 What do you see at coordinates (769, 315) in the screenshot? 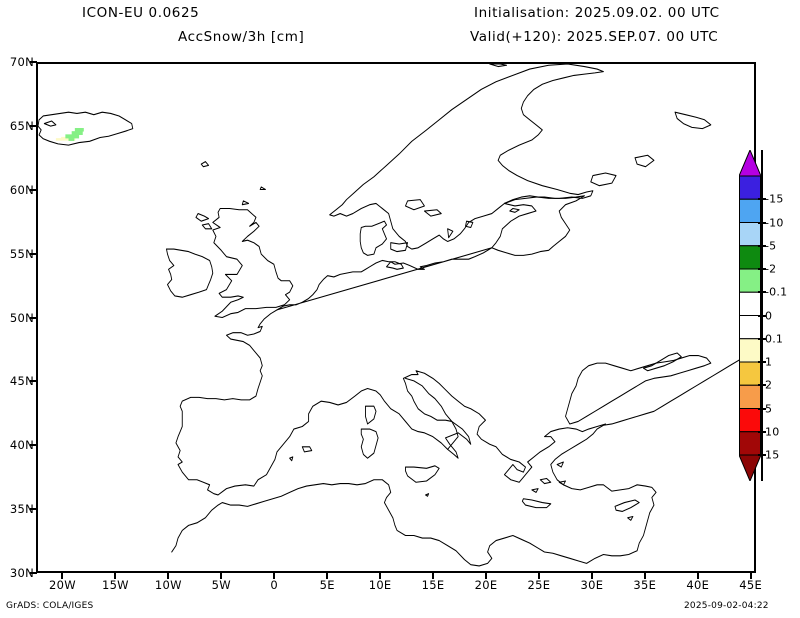
I see `colorbar-tick-label: 0` at bounding box center [769, 315].